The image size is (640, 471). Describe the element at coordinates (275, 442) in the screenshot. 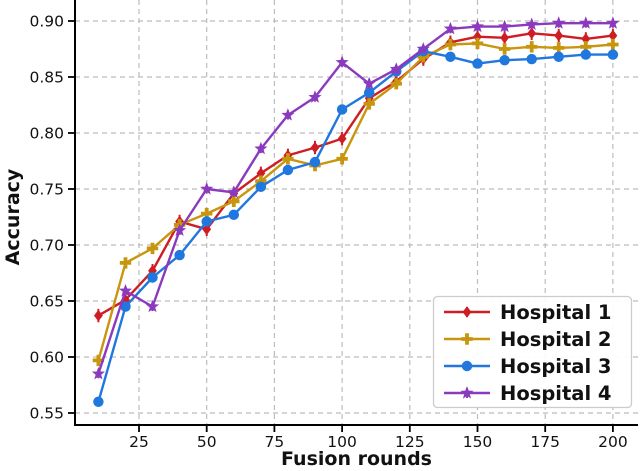

I see `x-tick-label: 75` at that location.